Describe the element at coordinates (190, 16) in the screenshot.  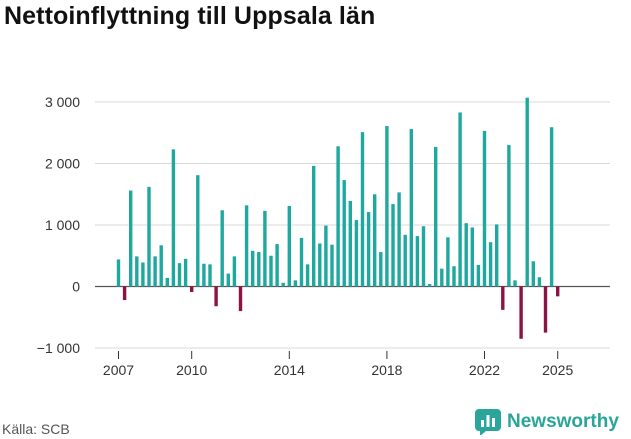
I see `chart-title: Nettoinflyttning till Uppsala län` at that location.